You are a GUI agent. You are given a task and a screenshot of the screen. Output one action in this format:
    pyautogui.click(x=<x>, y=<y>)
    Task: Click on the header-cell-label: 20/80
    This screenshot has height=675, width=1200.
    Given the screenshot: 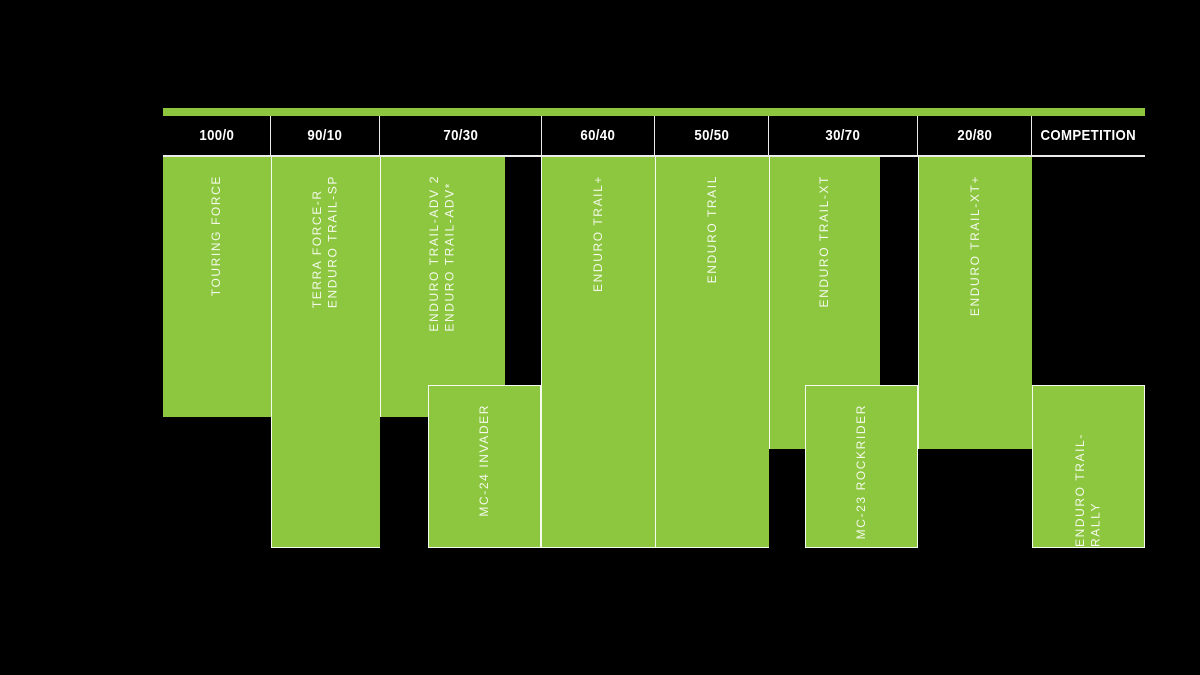 What is the action you would take?
    pyautogui.click(x=974, y=135)
    